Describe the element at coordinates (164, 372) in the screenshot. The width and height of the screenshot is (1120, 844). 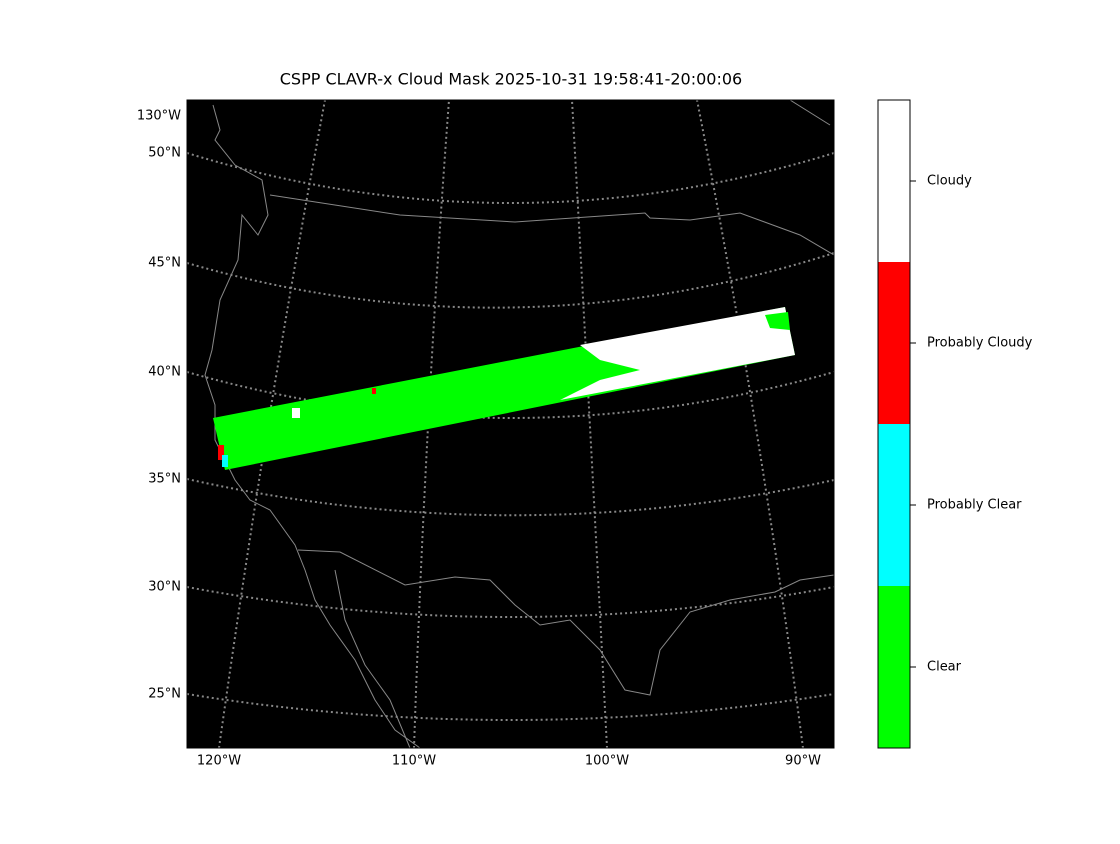
I see `lat-label: 40°N` at that location.